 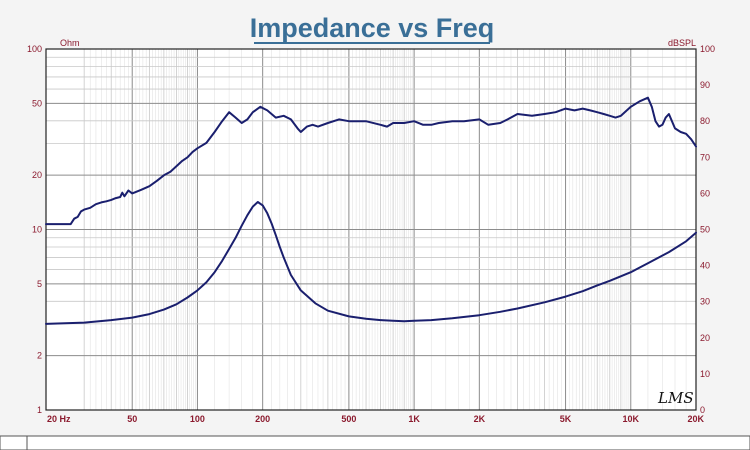 I want to click on x-tick-label: 10K, so click(x=631, y=419).